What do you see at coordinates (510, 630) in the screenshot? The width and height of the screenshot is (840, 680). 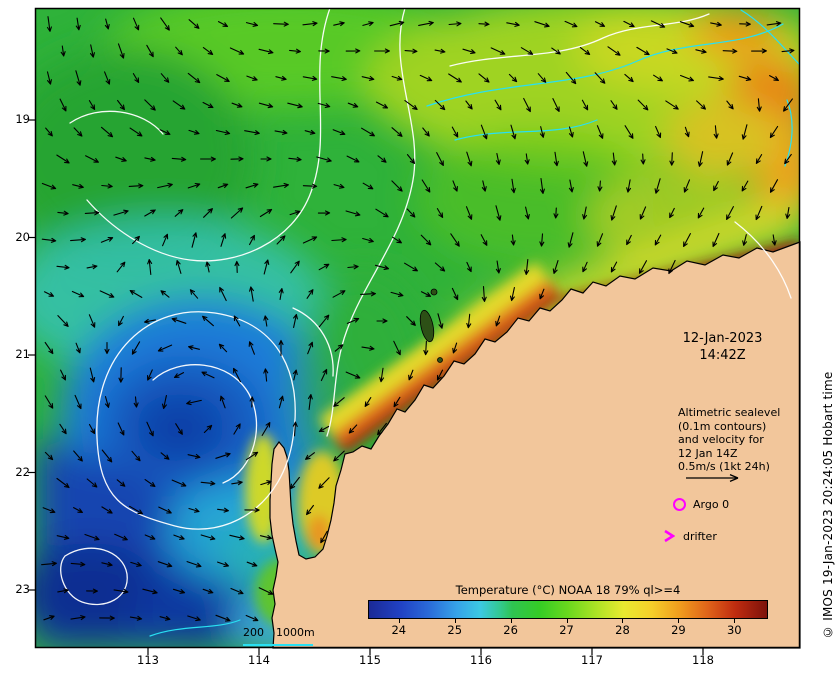 I see `colorbar-tick-label: 26` at bounding box center [510, 630].